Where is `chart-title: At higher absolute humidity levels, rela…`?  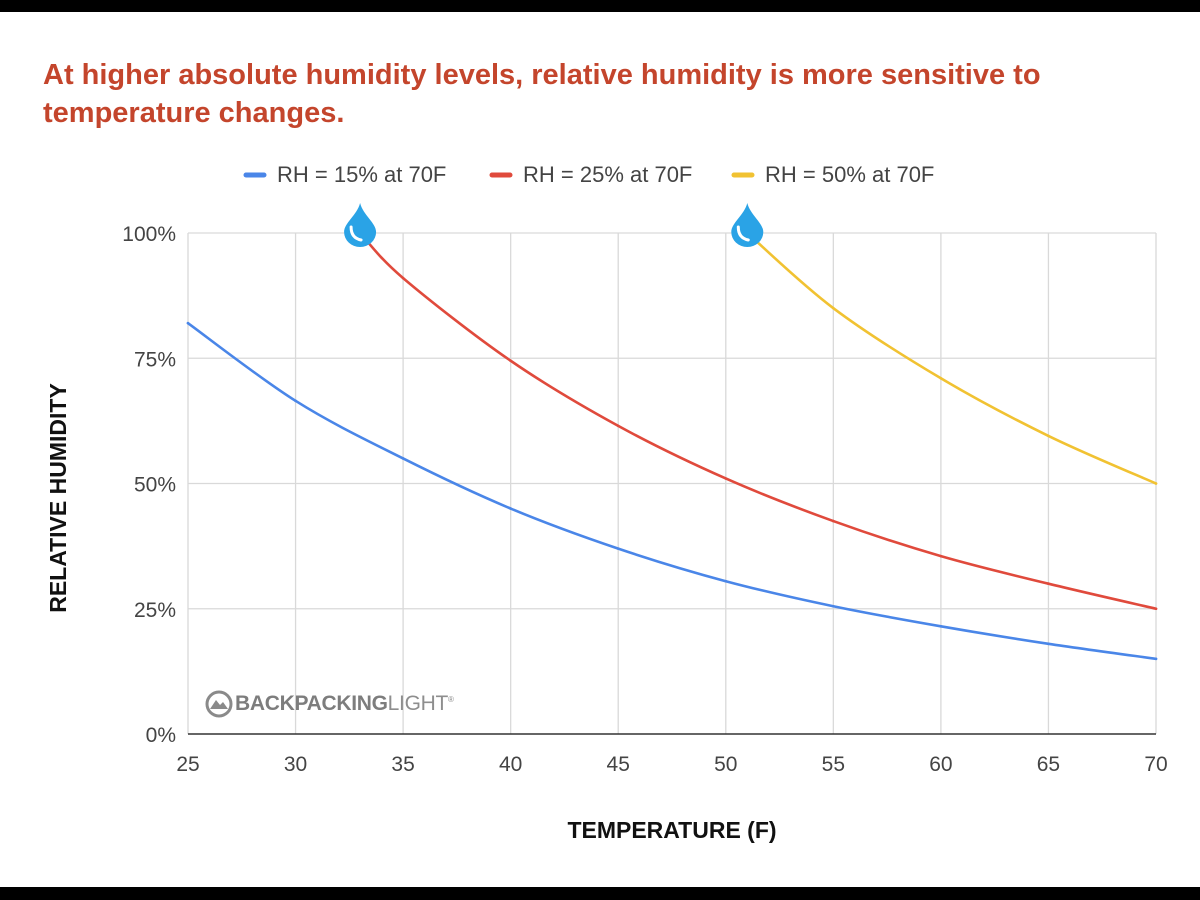
chart-title: At higher absolute humidity levels, rela… is located at coordinates (542, 94).